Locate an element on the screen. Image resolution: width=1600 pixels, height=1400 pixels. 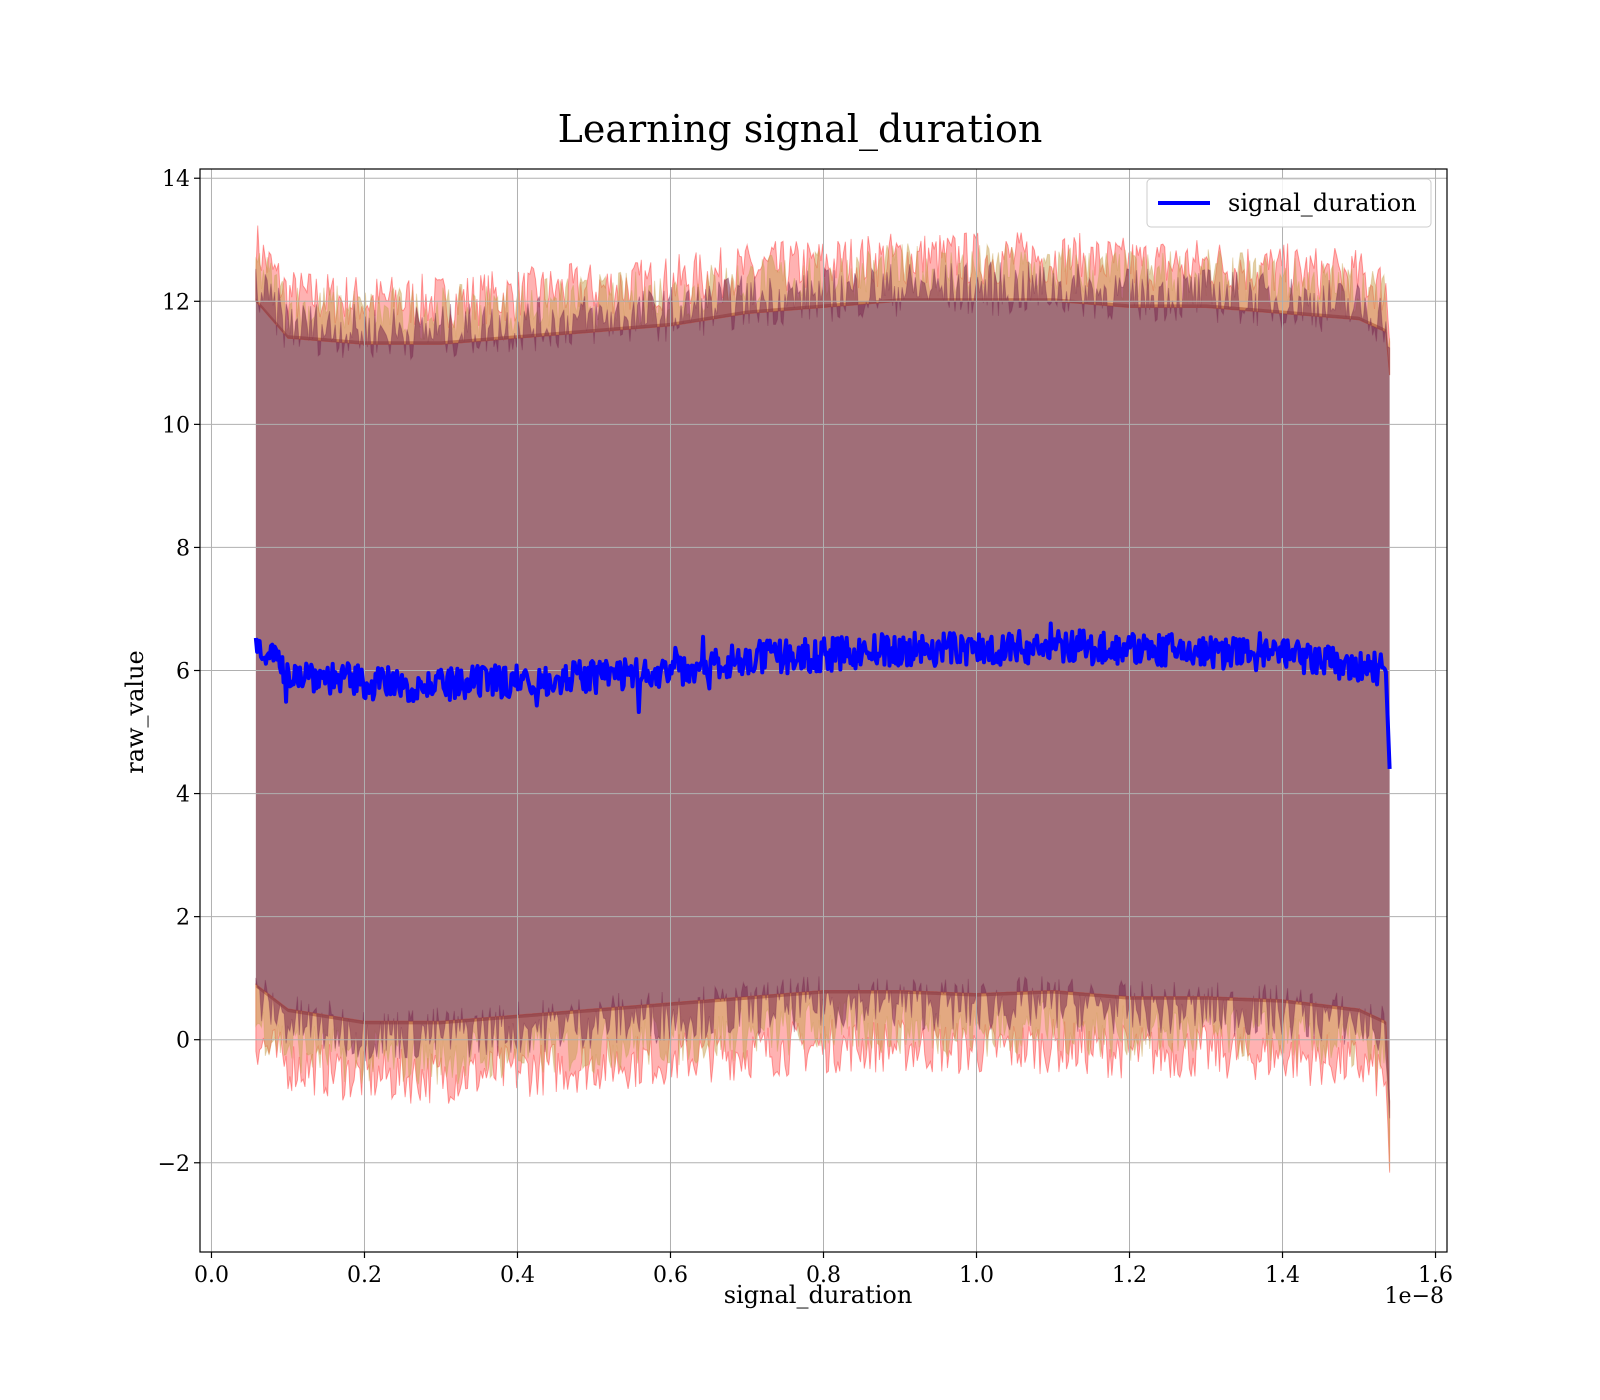
legend: signal_duration is located at coordinates (1289, 203).